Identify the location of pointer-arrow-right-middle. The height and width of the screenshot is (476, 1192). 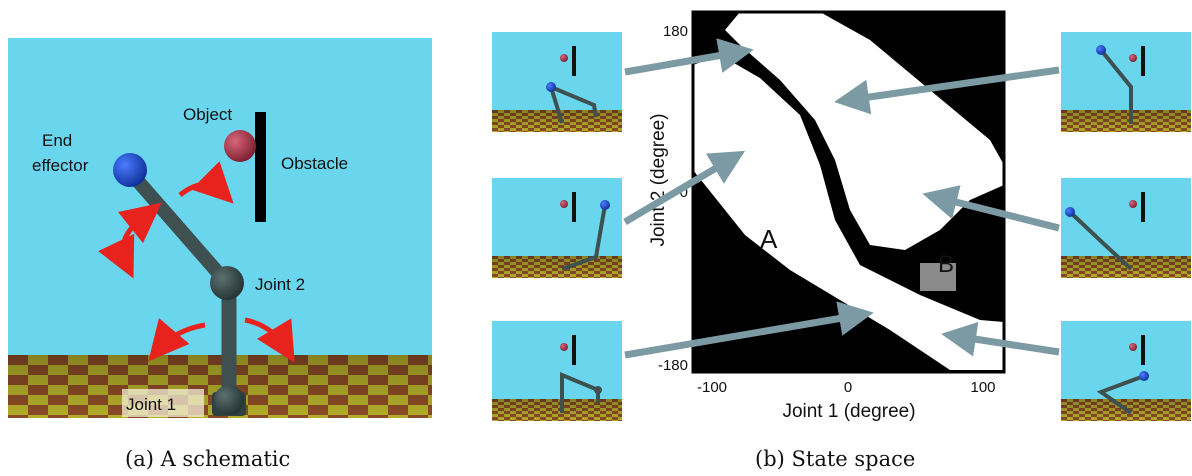
(991, 208).